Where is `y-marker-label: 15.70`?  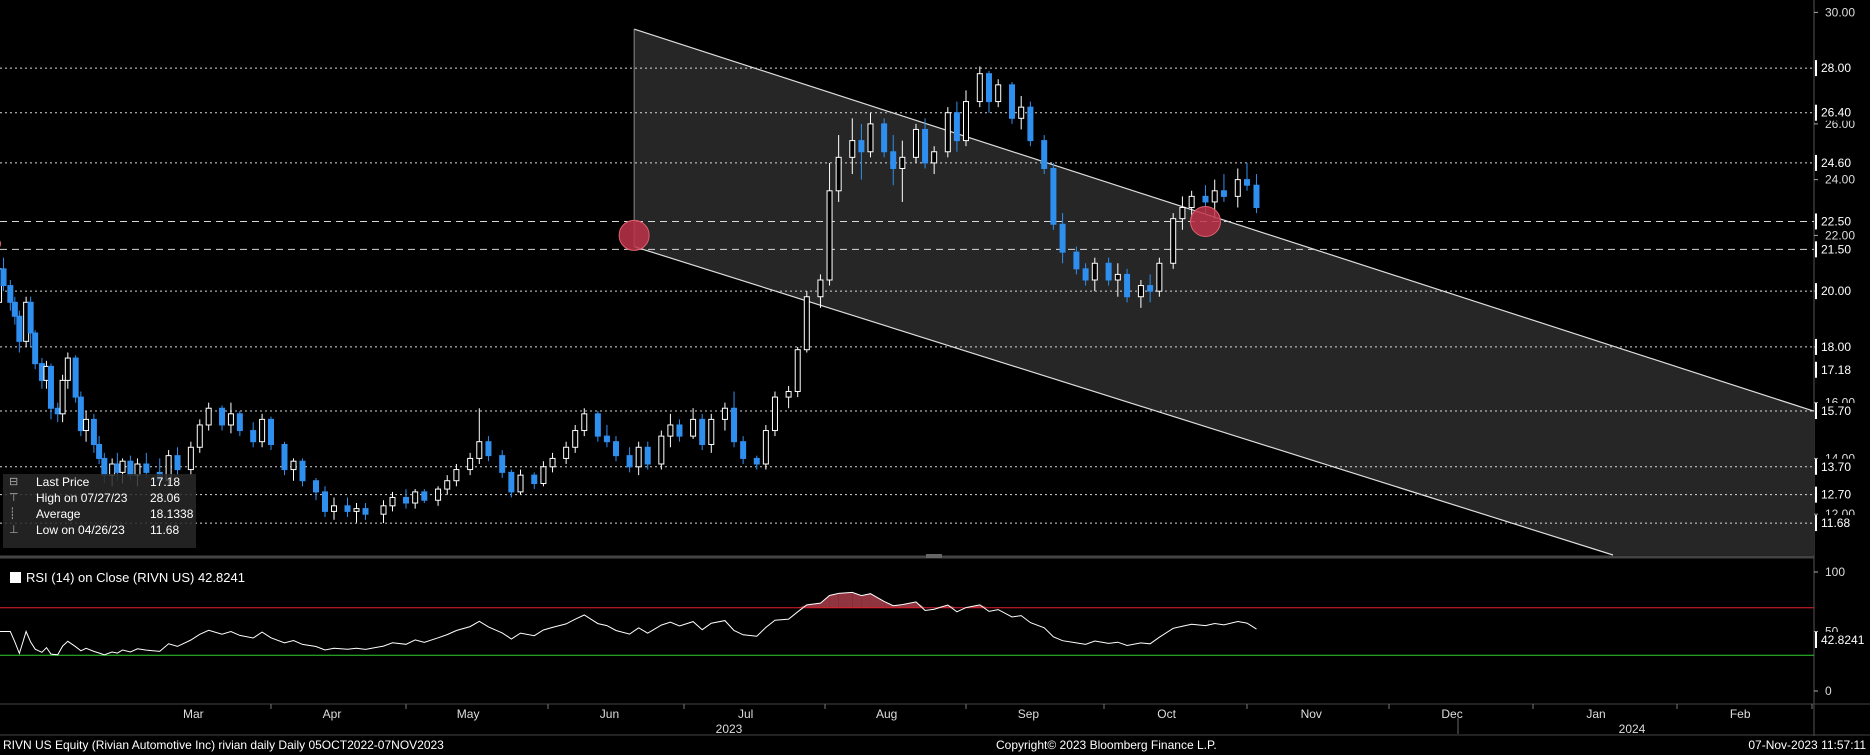
y-marker-label: 15.70 is located at coordinates (1836, 411).